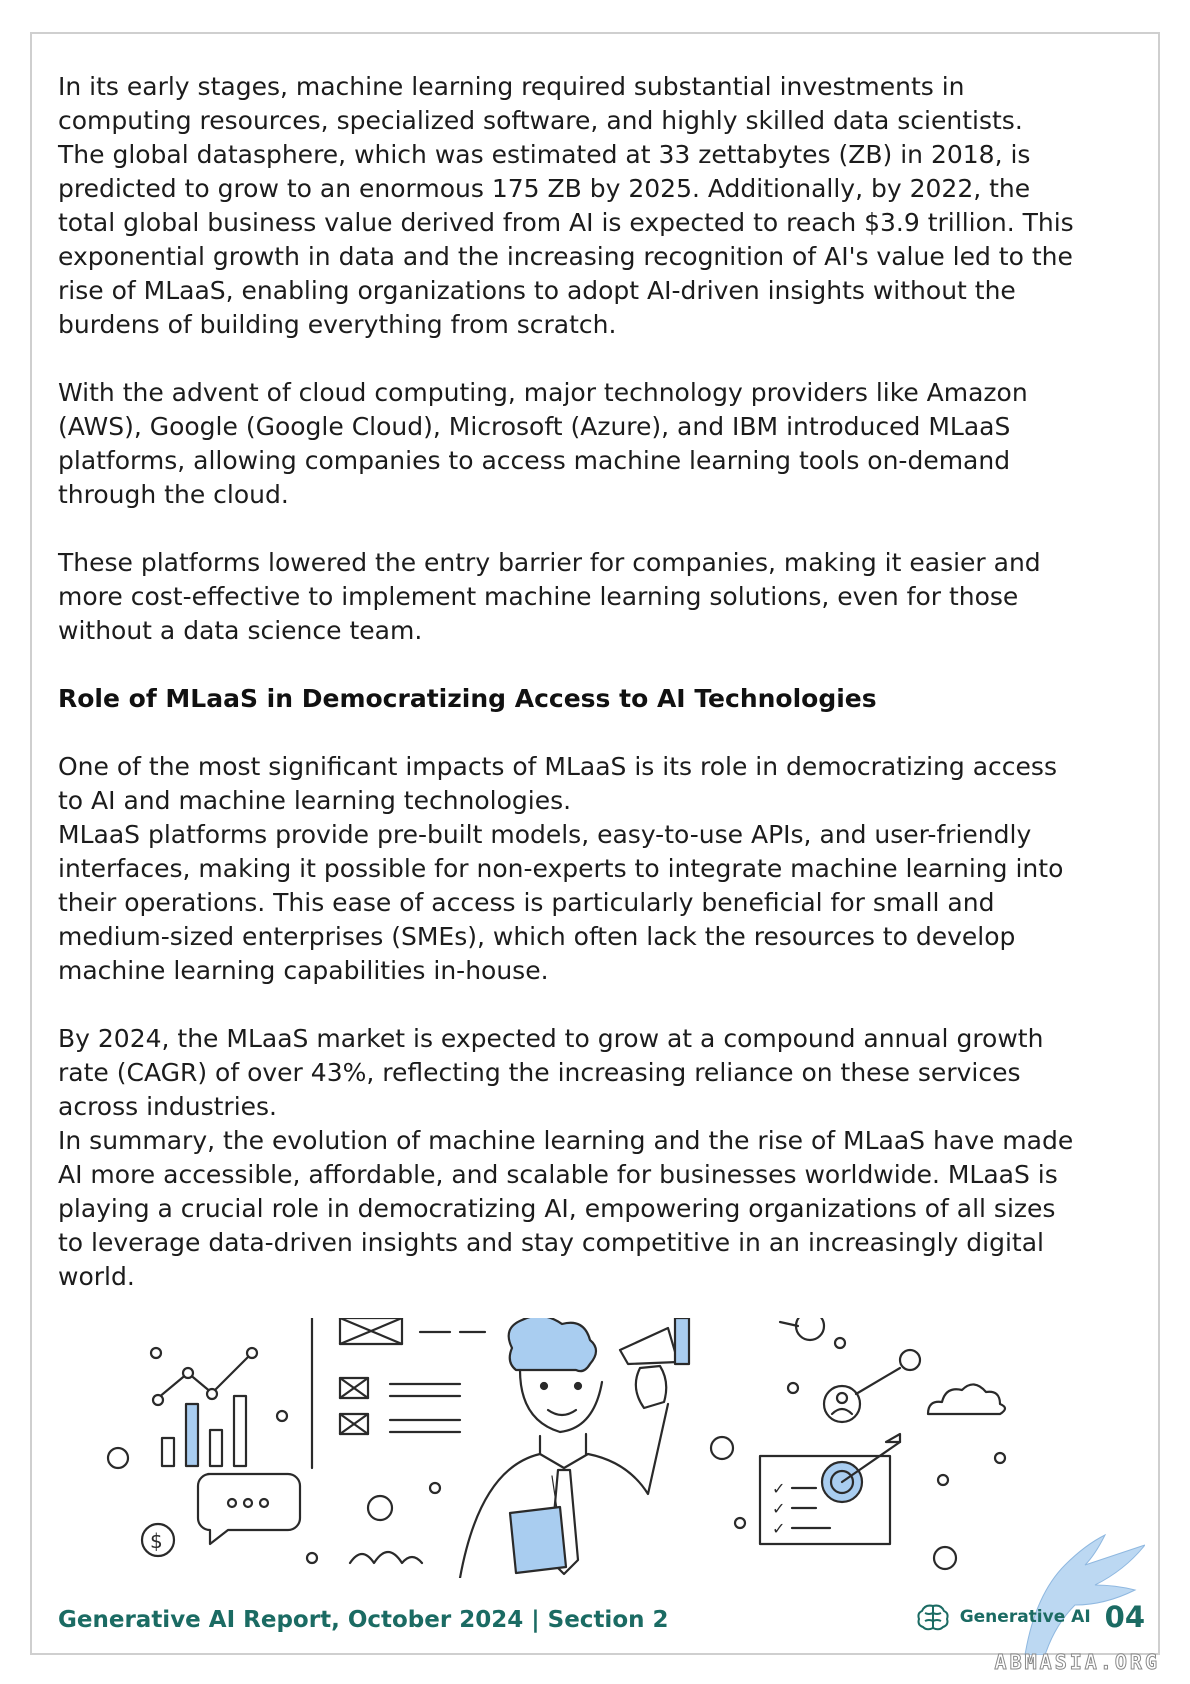 The height and width of the screenshot is (1684, 1190). Describe the element at coordinates (1084, 1594) in the screenshot. I see `watermark-bird-icon` at that location.